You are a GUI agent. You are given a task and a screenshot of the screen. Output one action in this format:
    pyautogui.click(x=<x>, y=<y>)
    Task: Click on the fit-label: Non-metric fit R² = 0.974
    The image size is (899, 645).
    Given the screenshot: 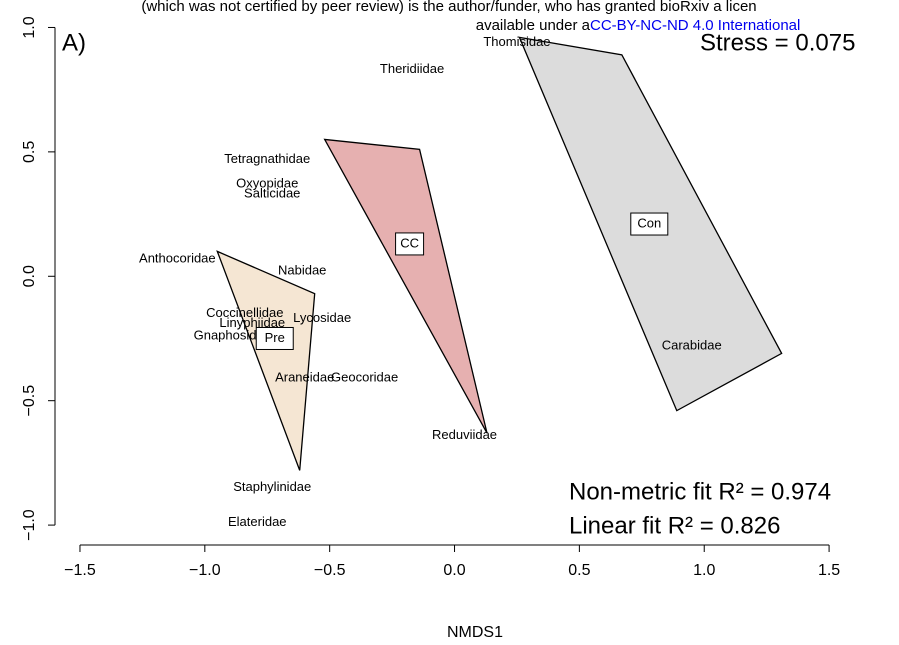 What is the action you would take?
    pyautogui.click(x=700, y=491)
    